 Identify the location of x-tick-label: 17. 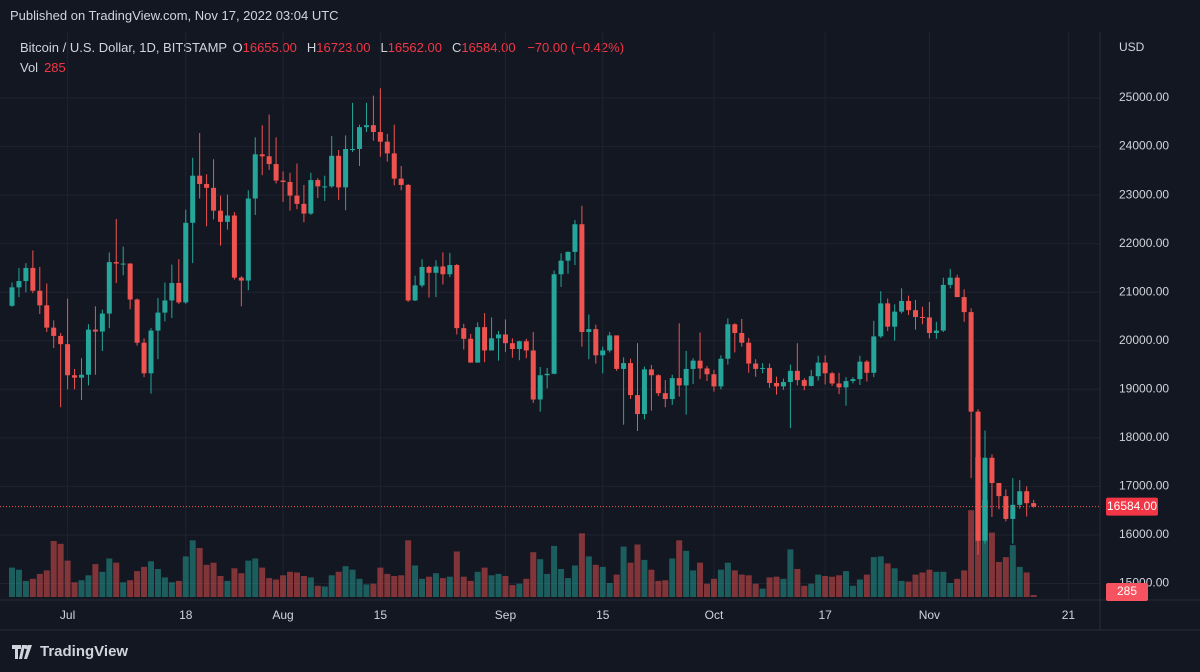
(825, 615).